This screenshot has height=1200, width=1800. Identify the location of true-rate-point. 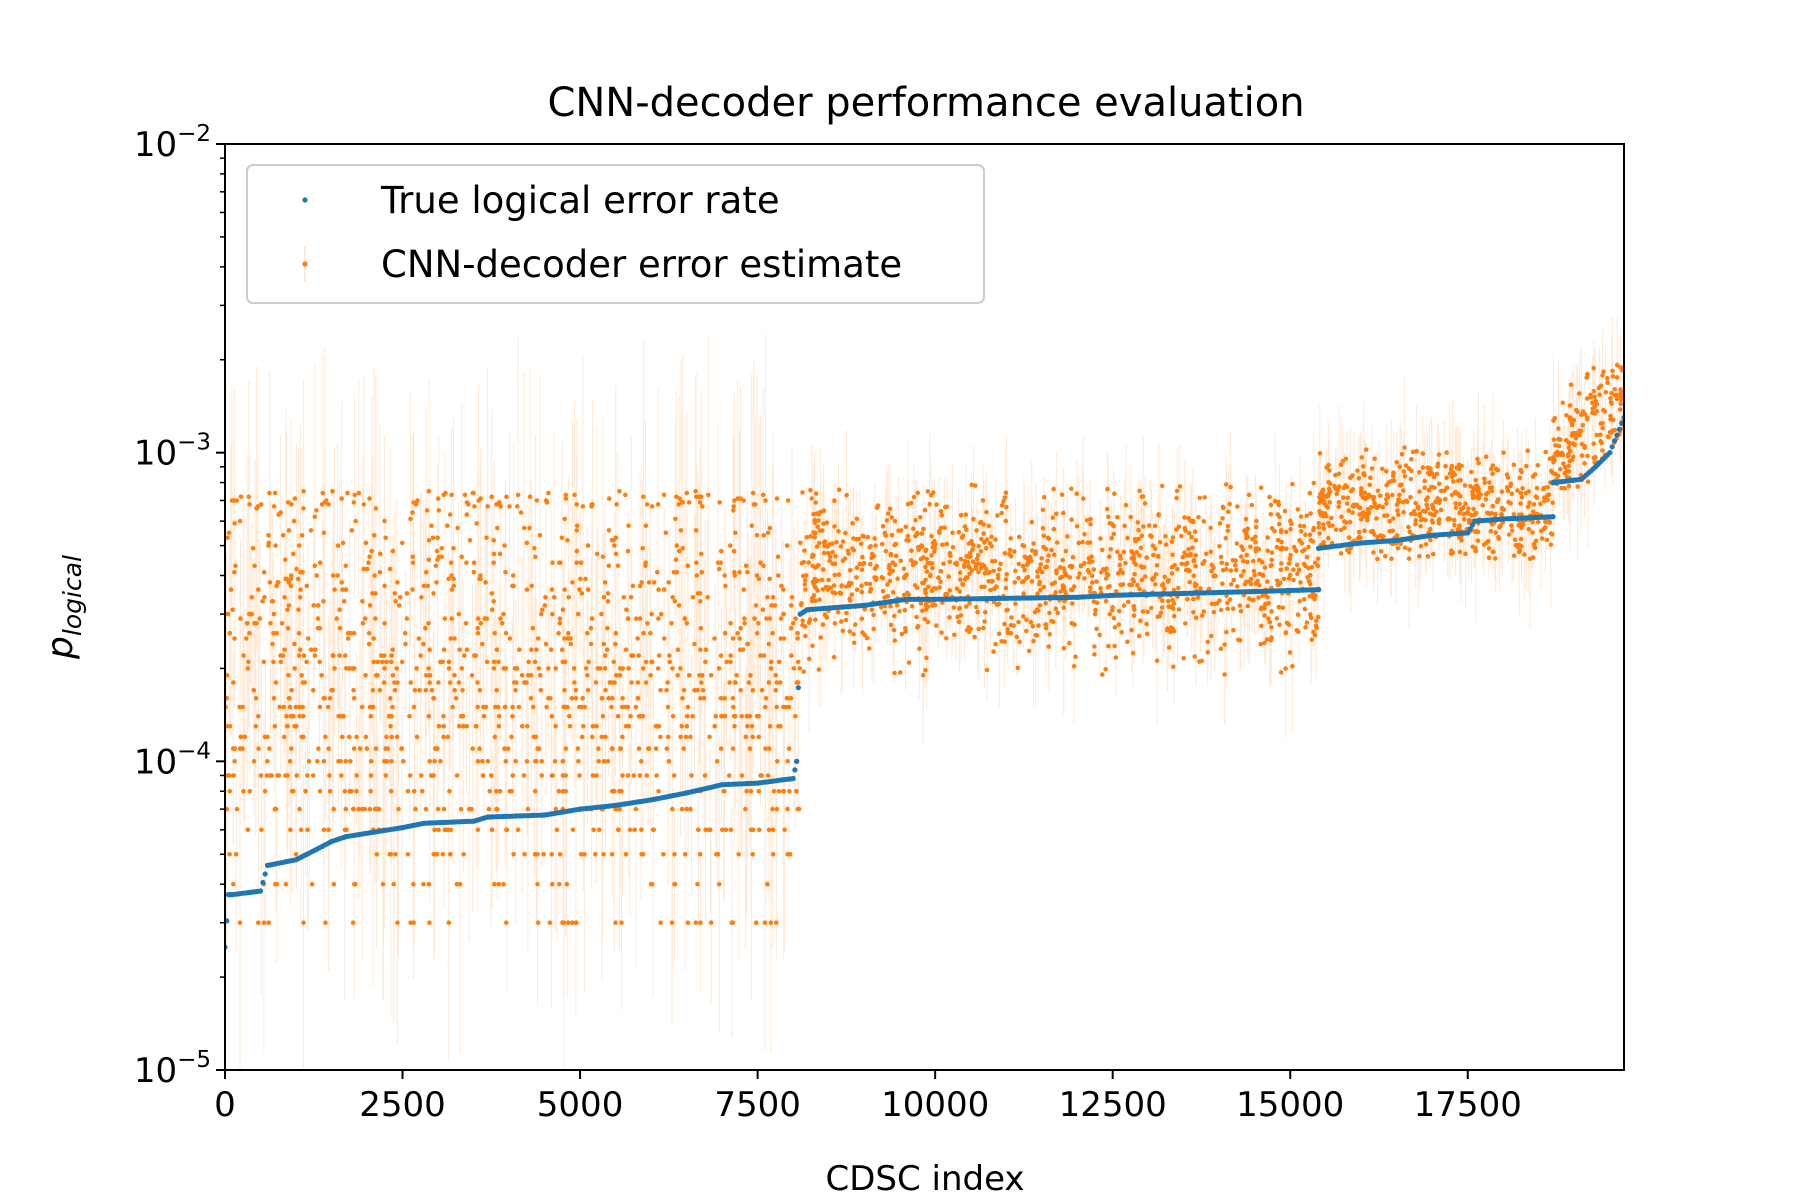
(1472, 525).